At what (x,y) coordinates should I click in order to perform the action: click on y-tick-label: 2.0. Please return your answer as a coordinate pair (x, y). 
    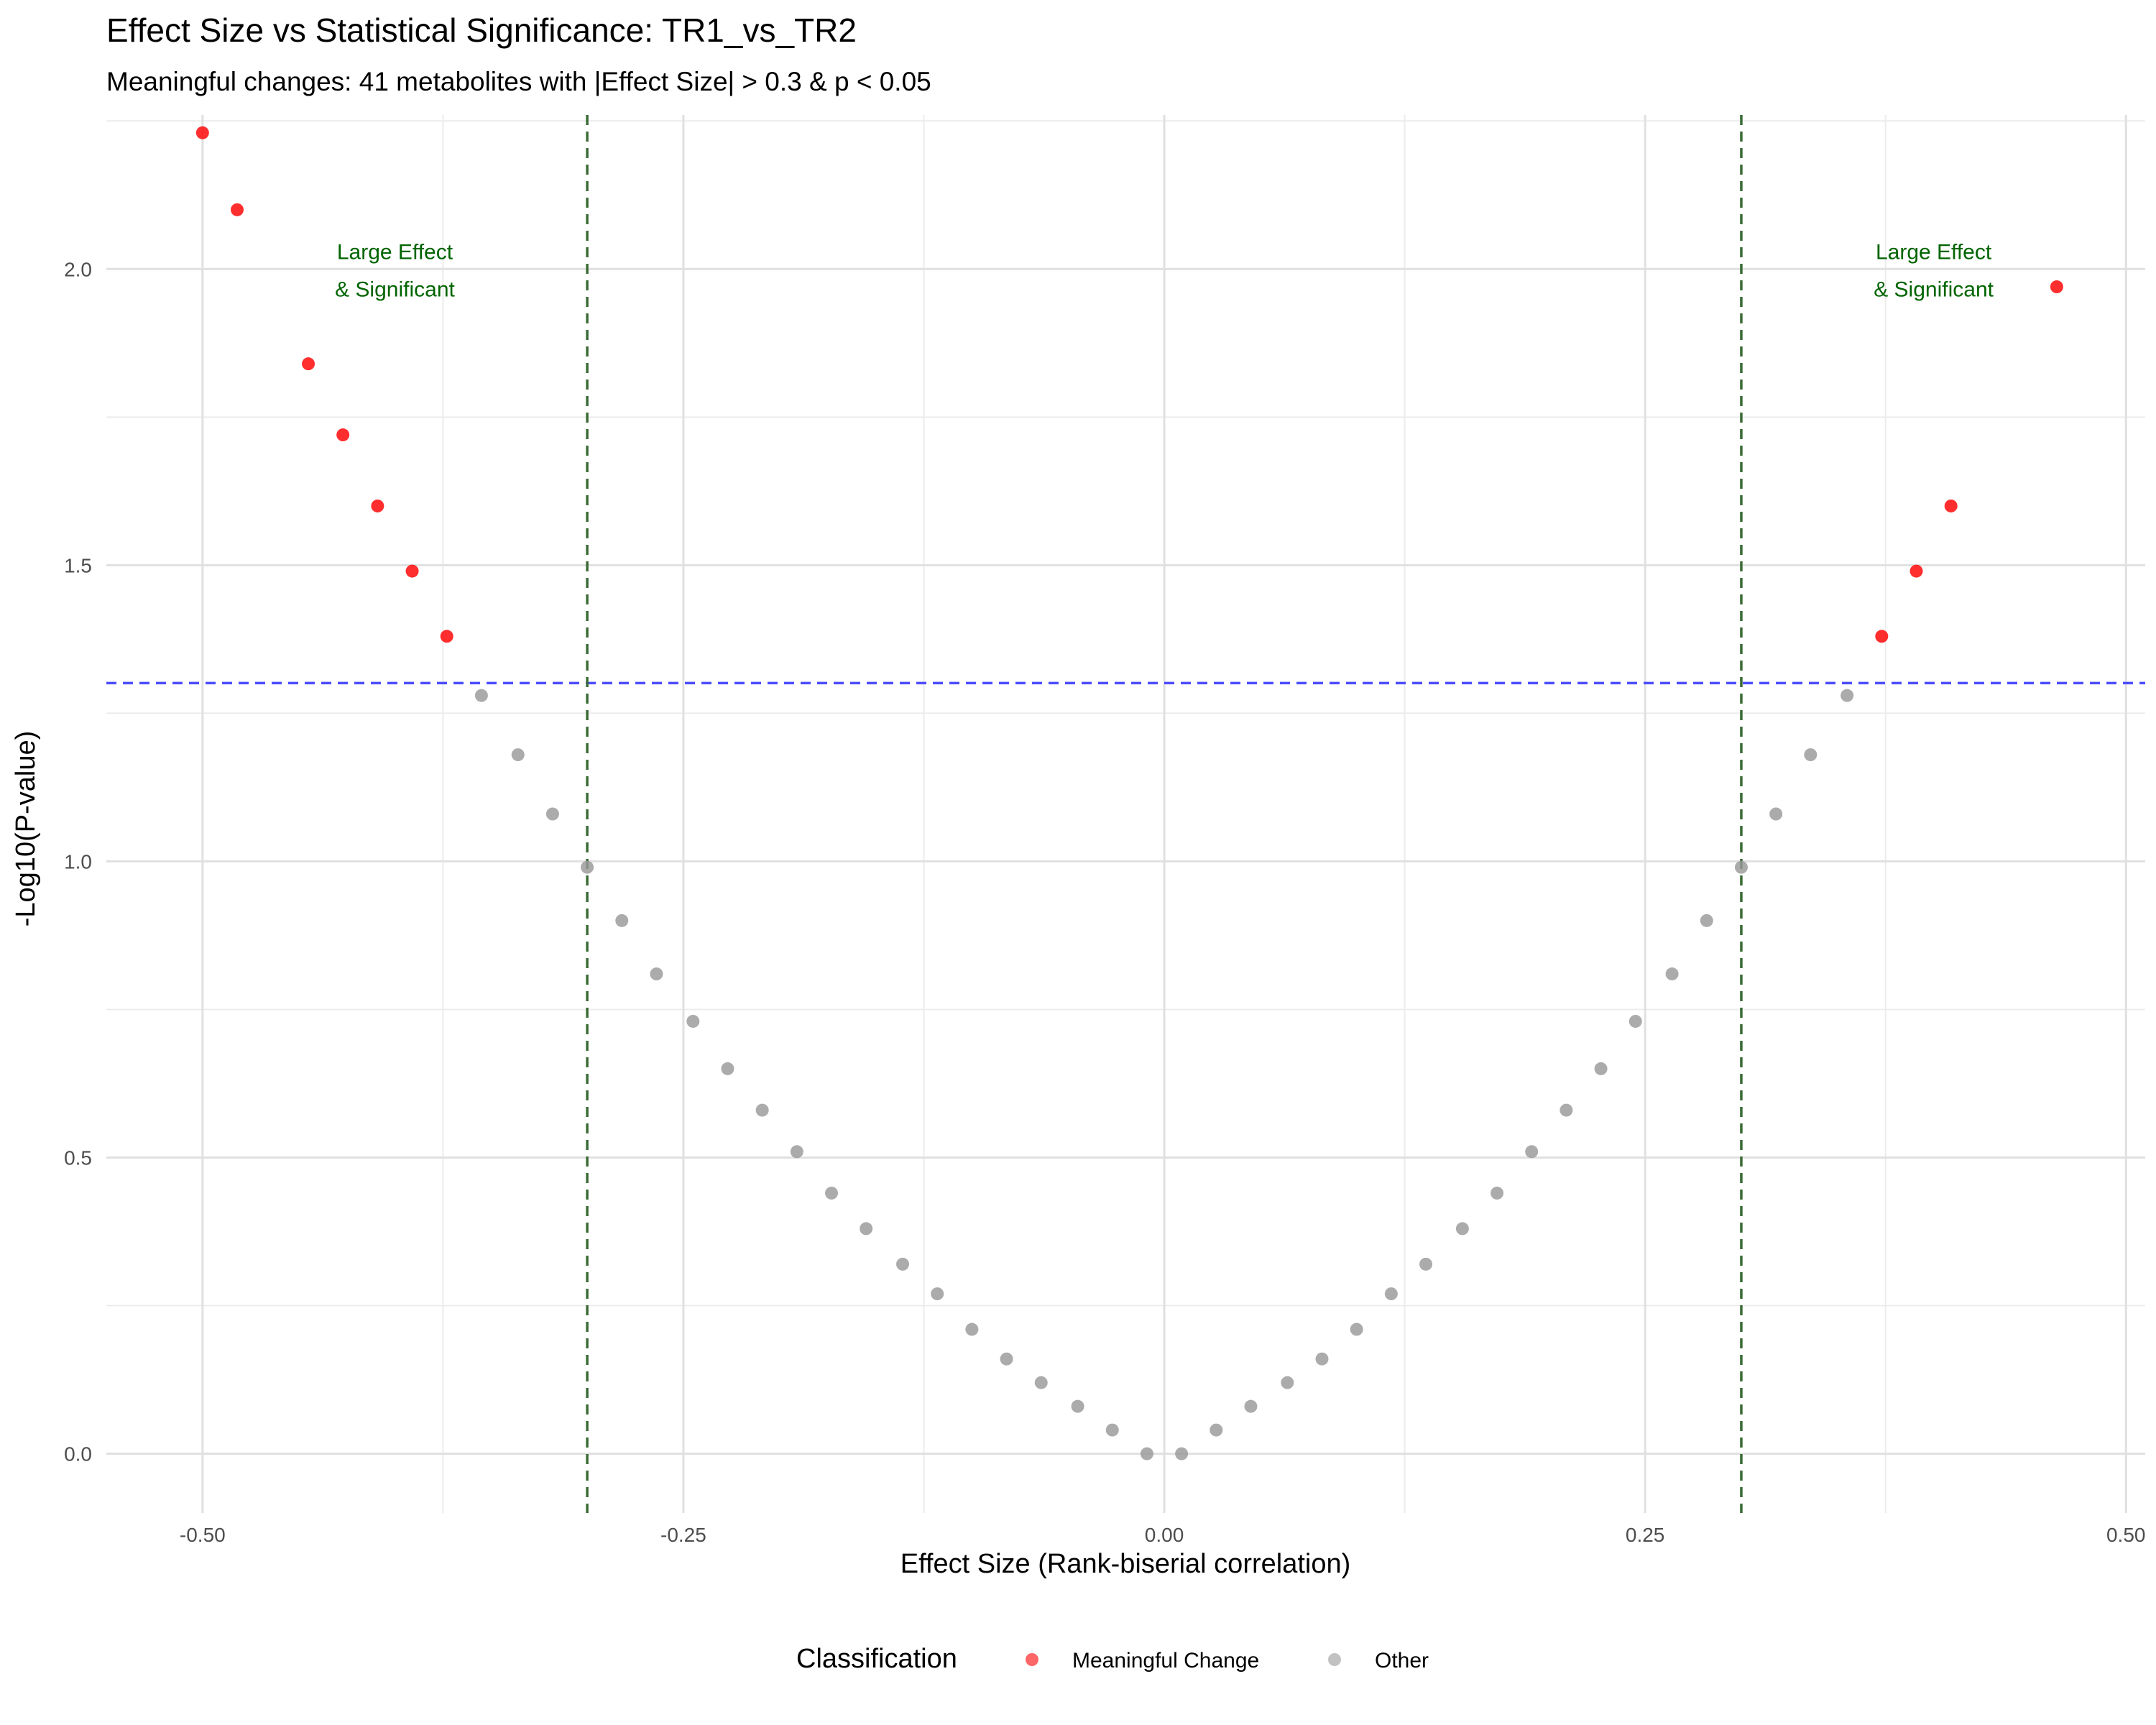
    Looking at the image, I should click on (78, 269).